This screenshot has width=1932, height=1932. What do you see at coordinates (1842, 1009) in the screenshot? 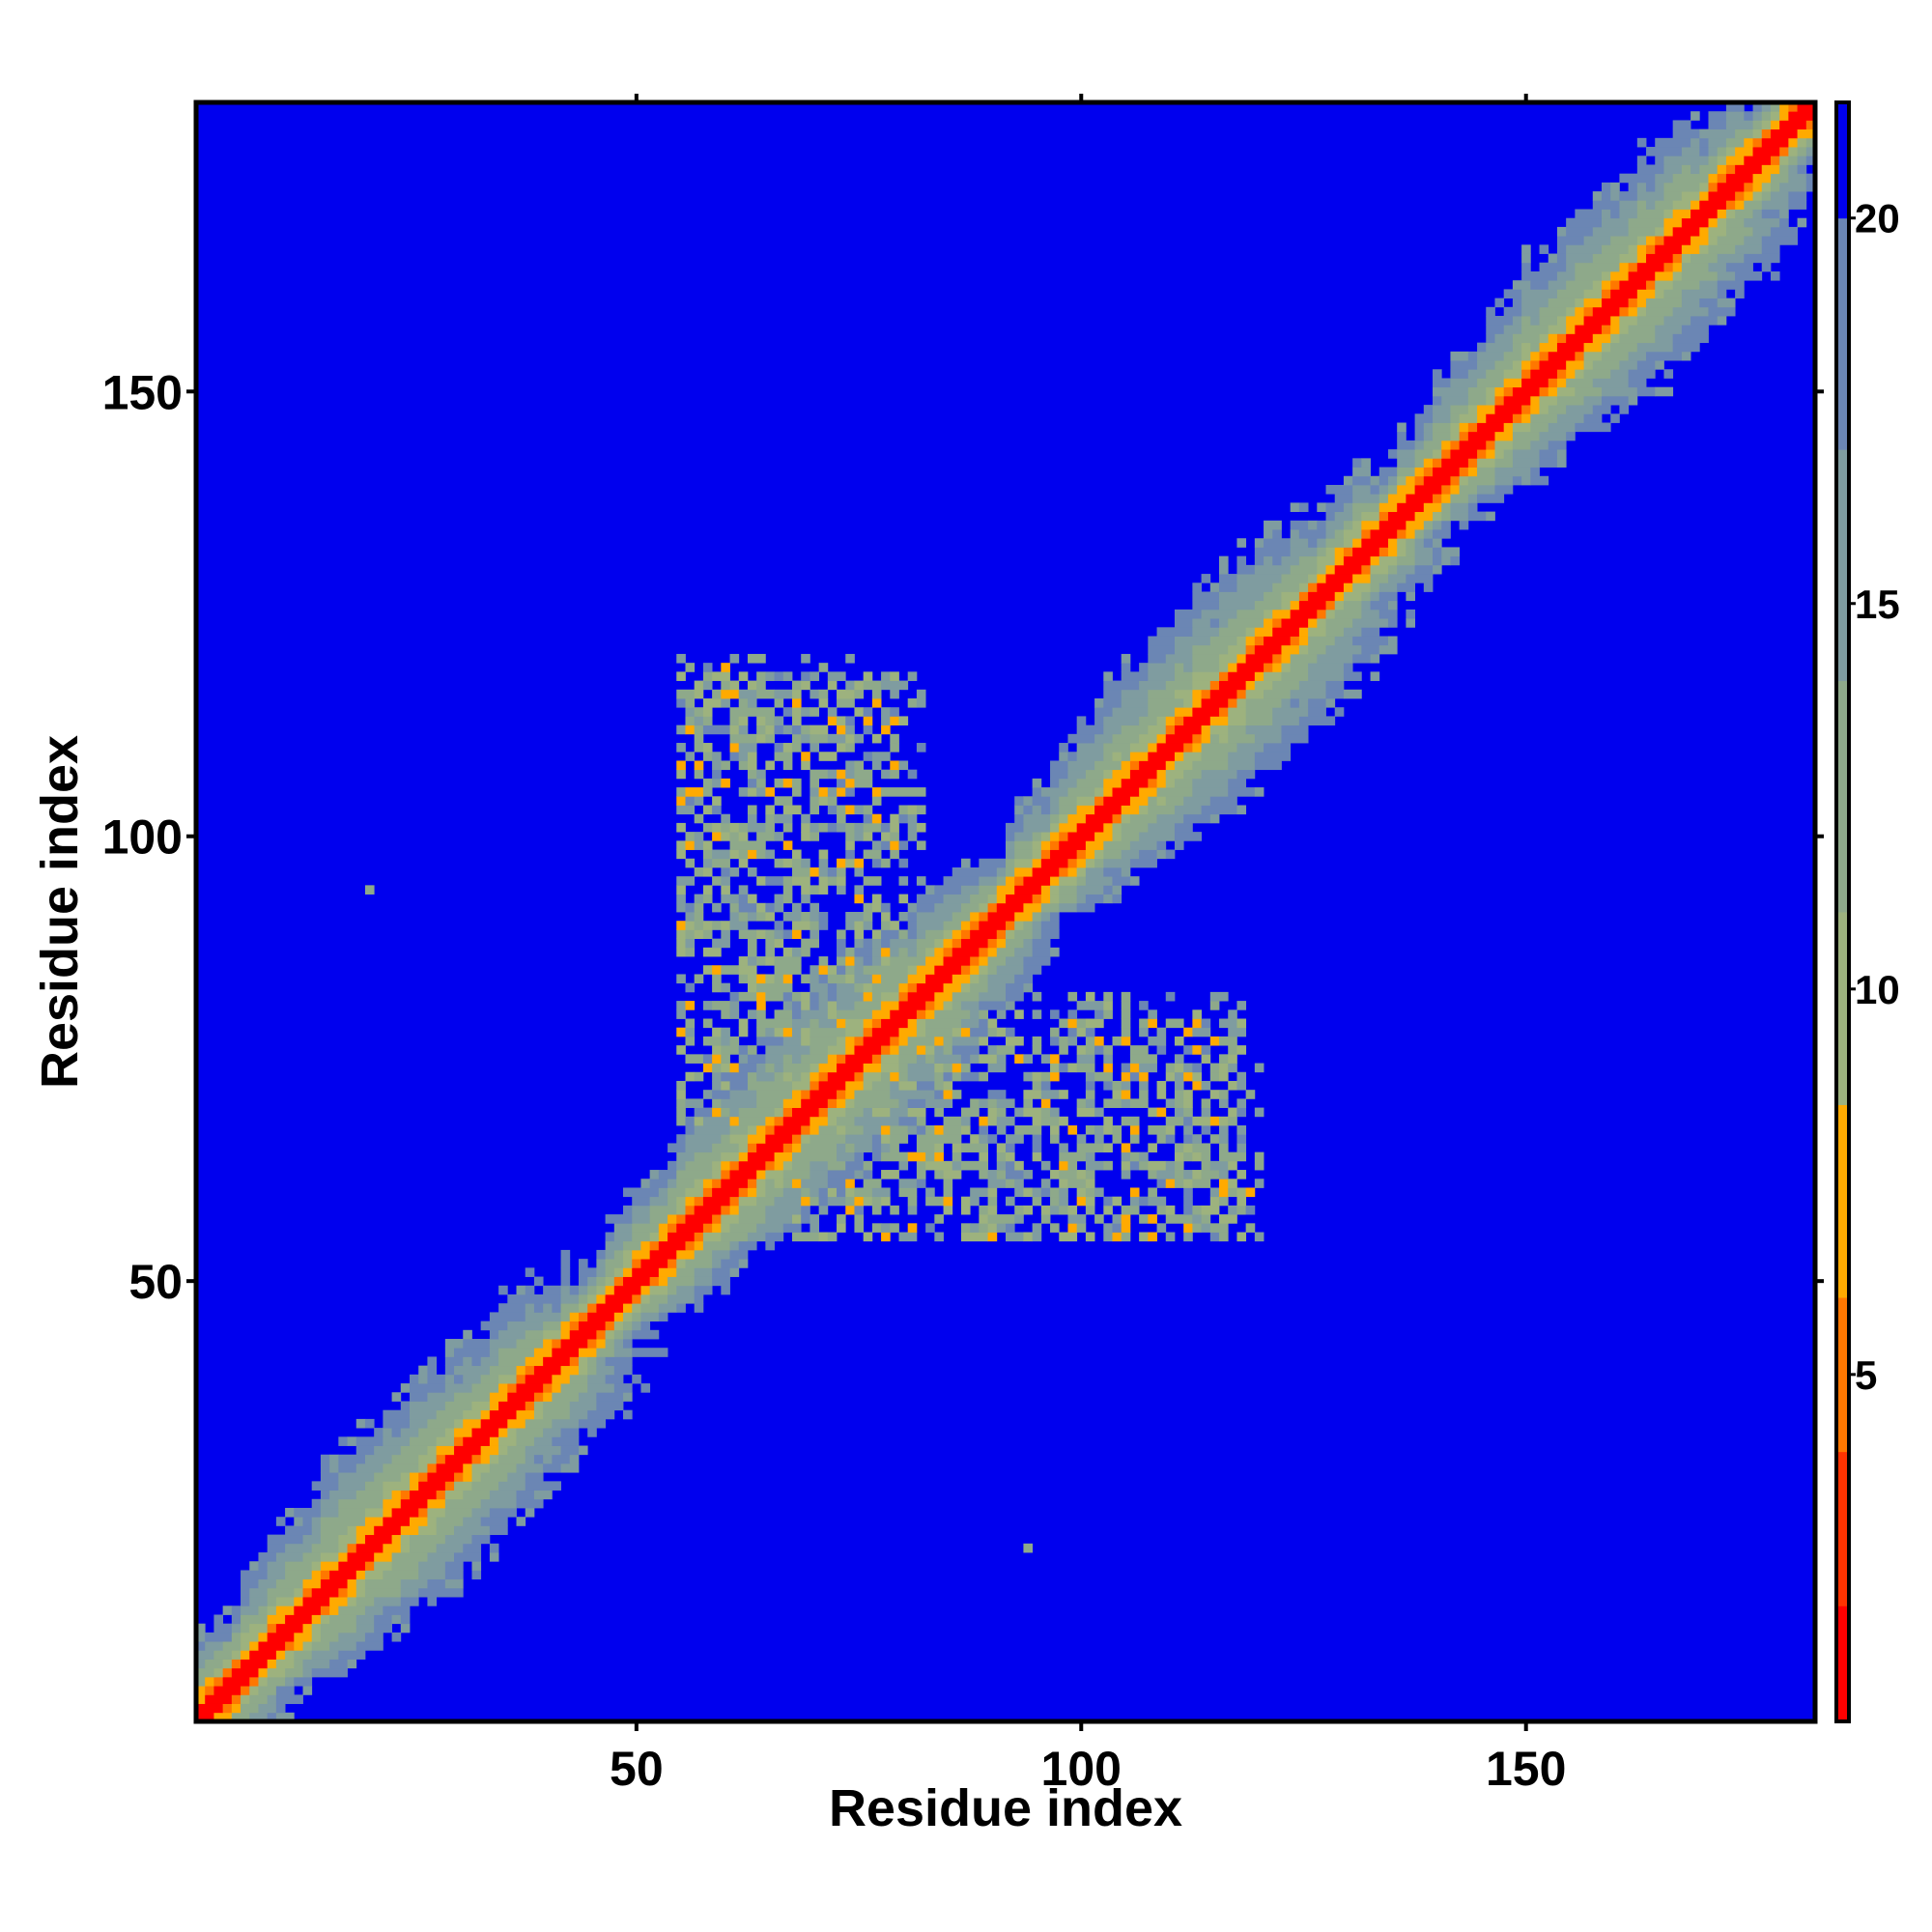
I see `colorbar-segment` at bounding box center [1842, 1009].